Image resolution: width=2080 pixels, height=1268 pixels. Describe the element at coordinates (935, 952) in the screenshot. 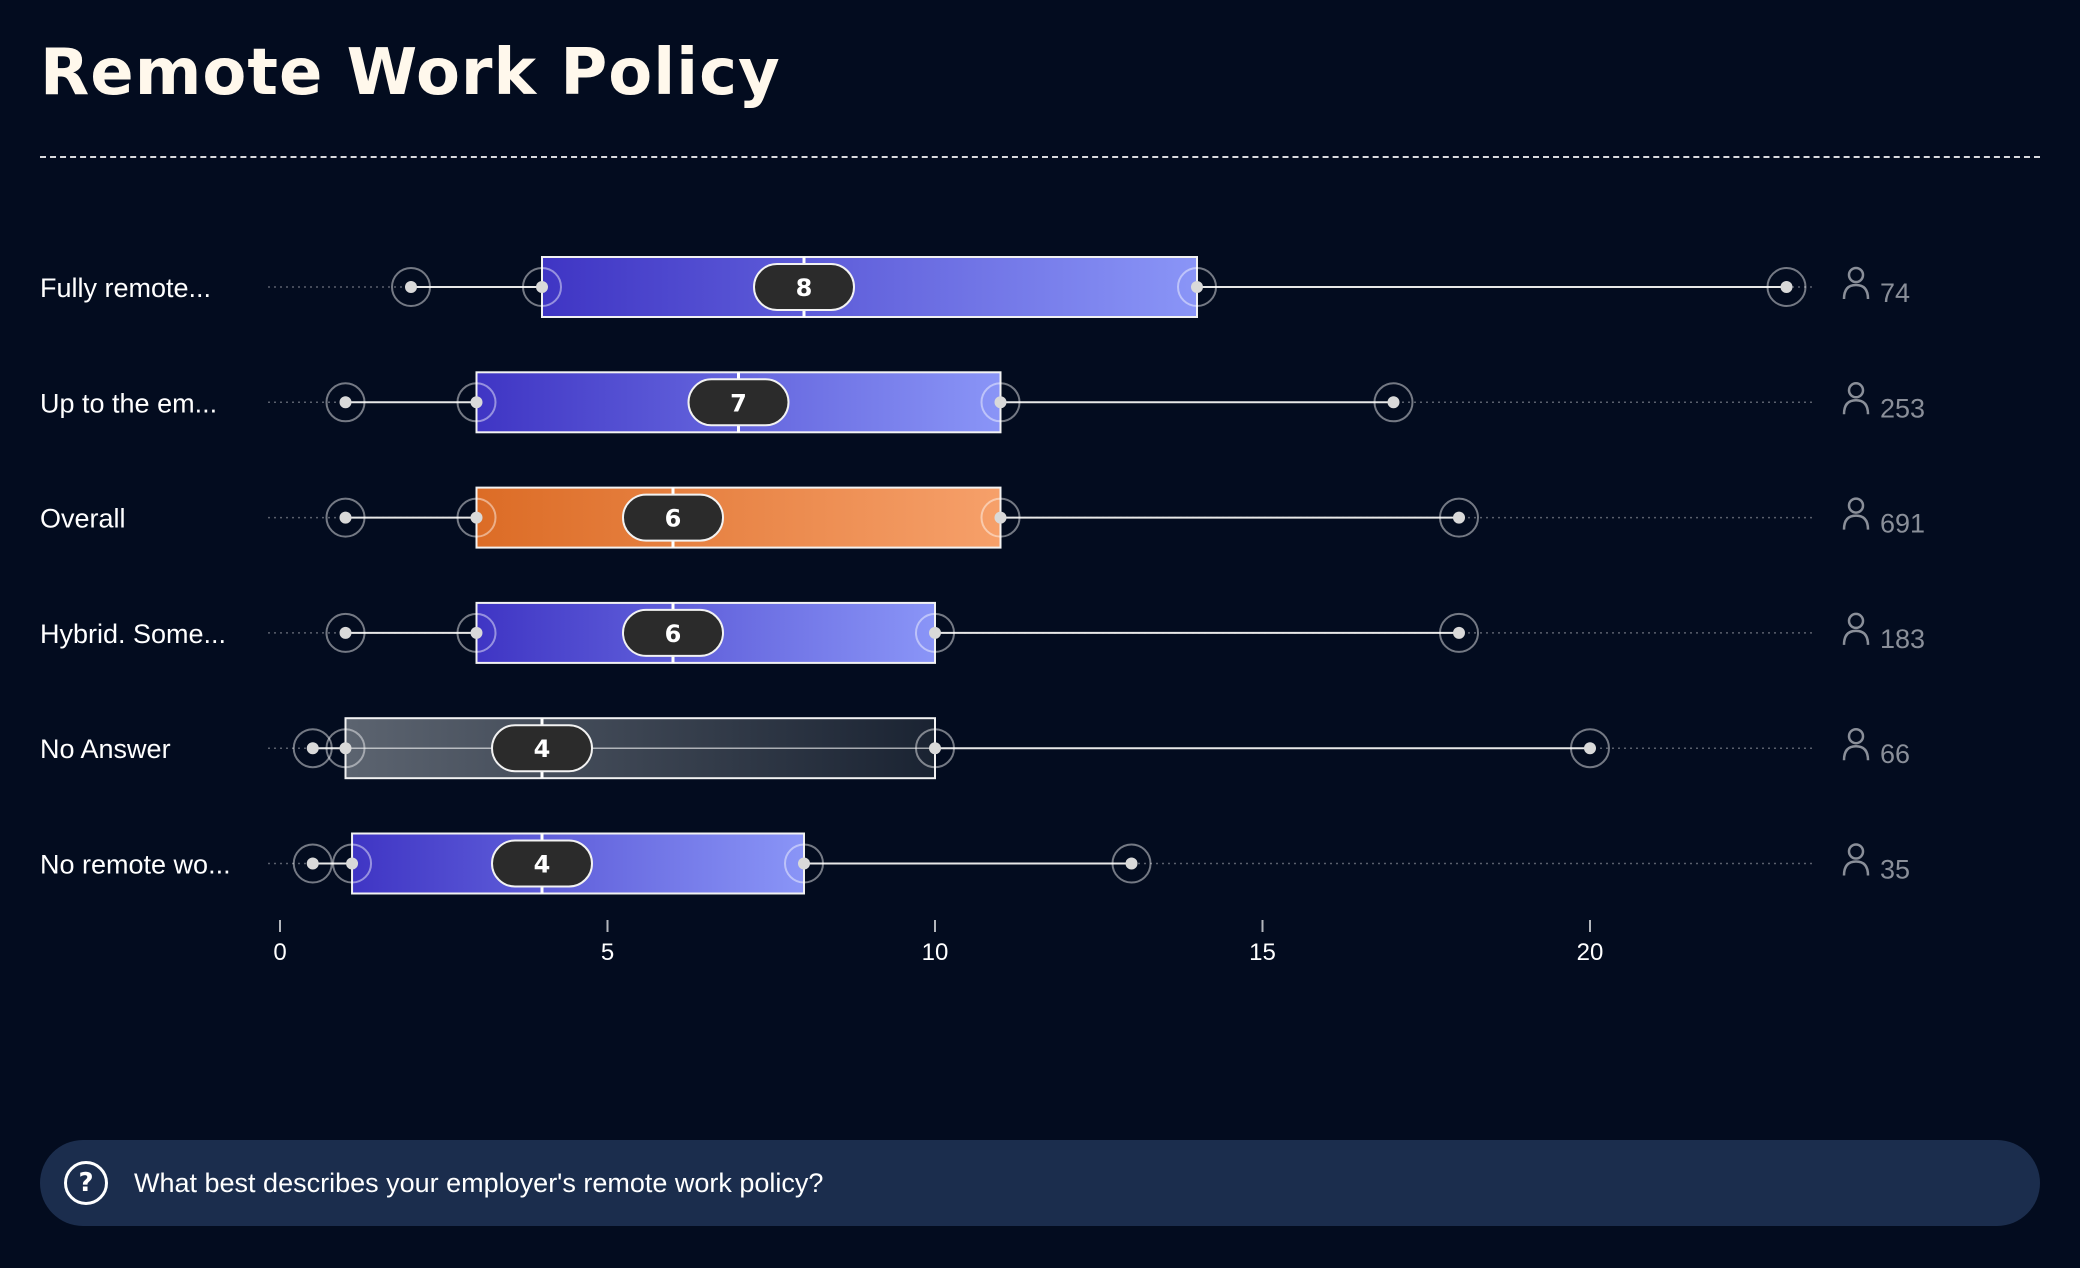

I see `x-tick-label: 10` at that location.